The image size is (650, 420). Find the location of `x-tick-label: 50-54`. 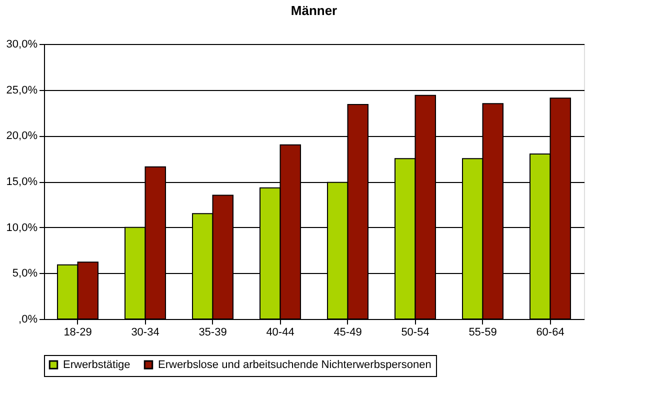

x-tick-label: 50-54 is located at coordinates (415, 332).